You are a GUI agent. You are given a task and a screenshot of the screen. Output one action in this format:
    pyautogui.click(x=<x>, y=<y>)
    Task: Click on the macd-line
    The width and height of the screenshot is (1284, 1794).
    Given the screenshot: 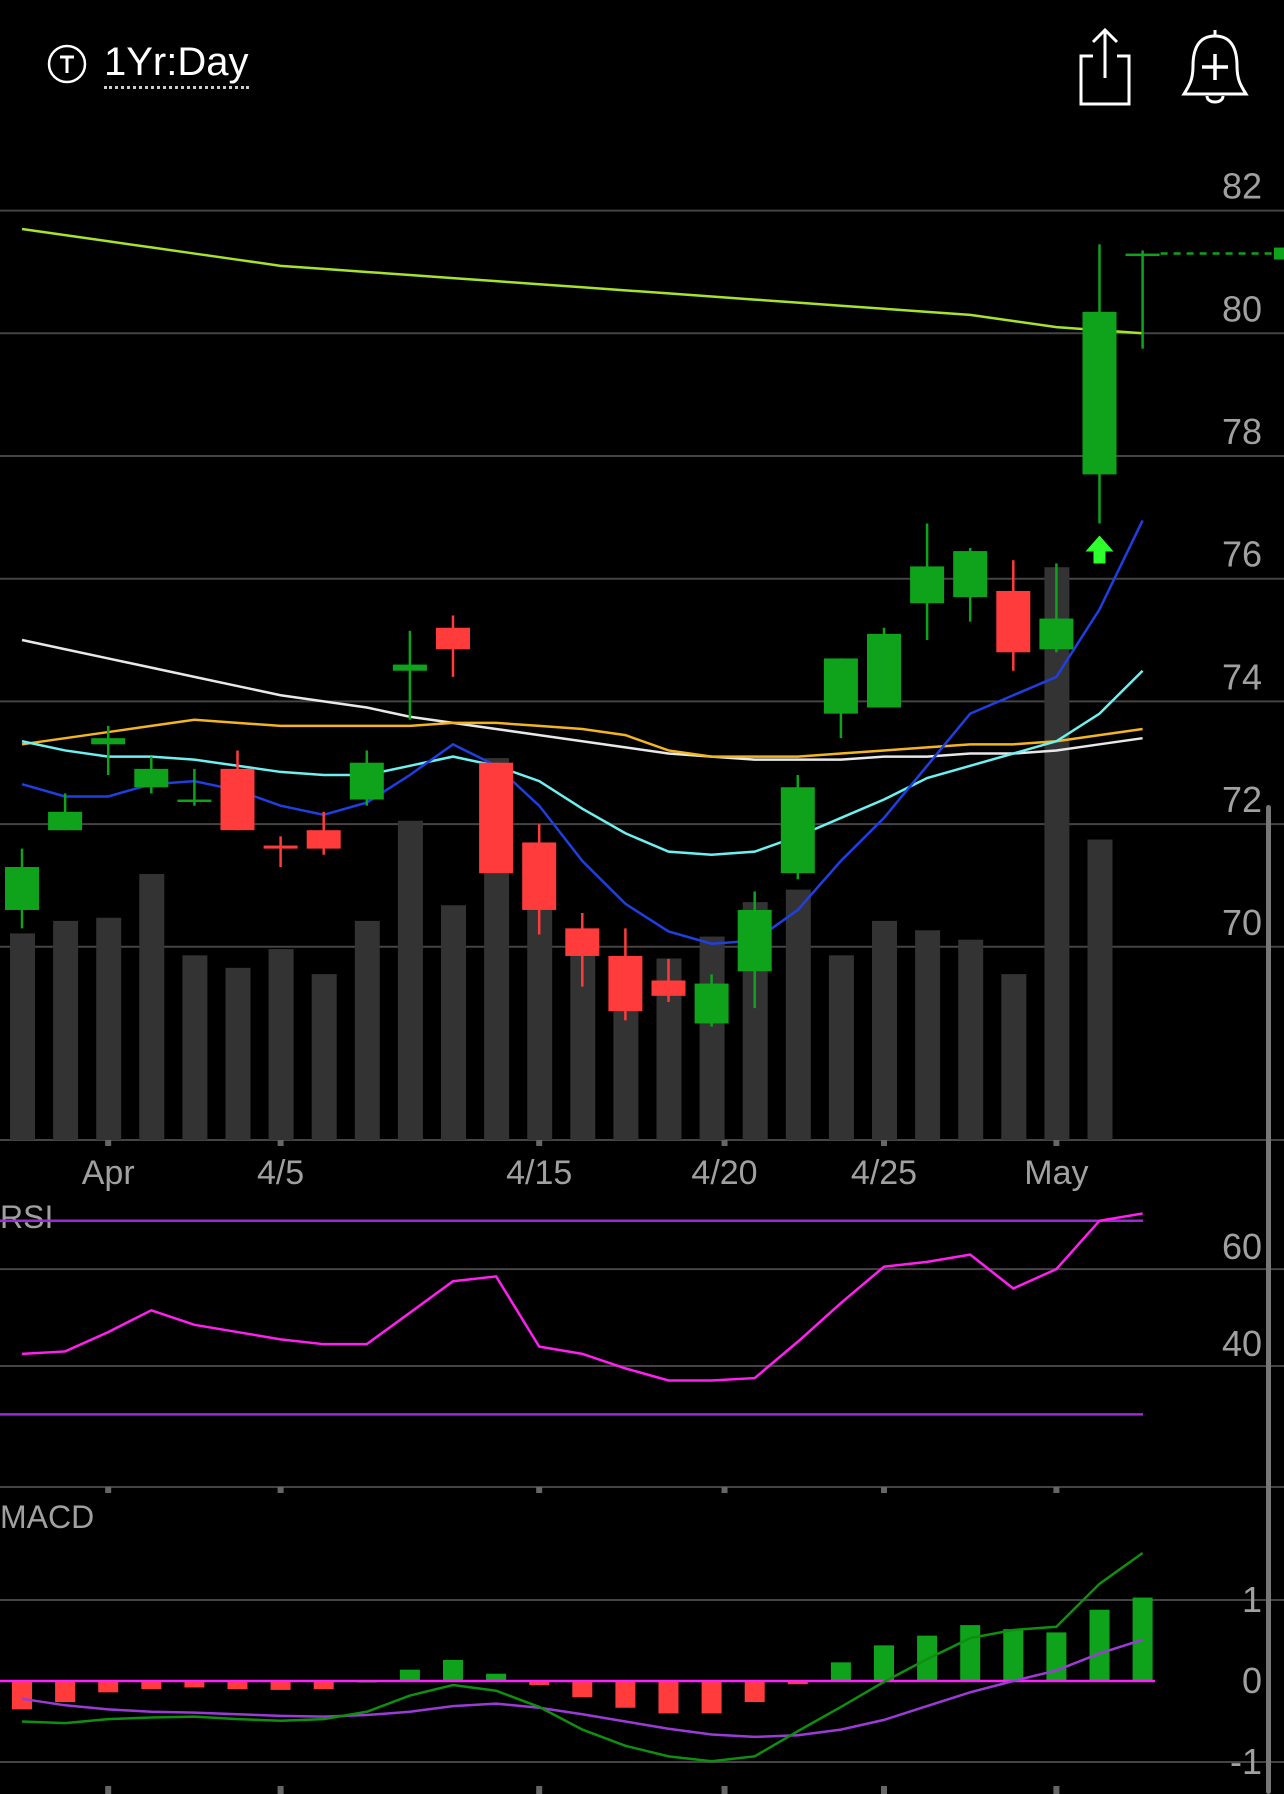 What is the action you would take?
    pyautogui.click(x=582, y=1657)
    